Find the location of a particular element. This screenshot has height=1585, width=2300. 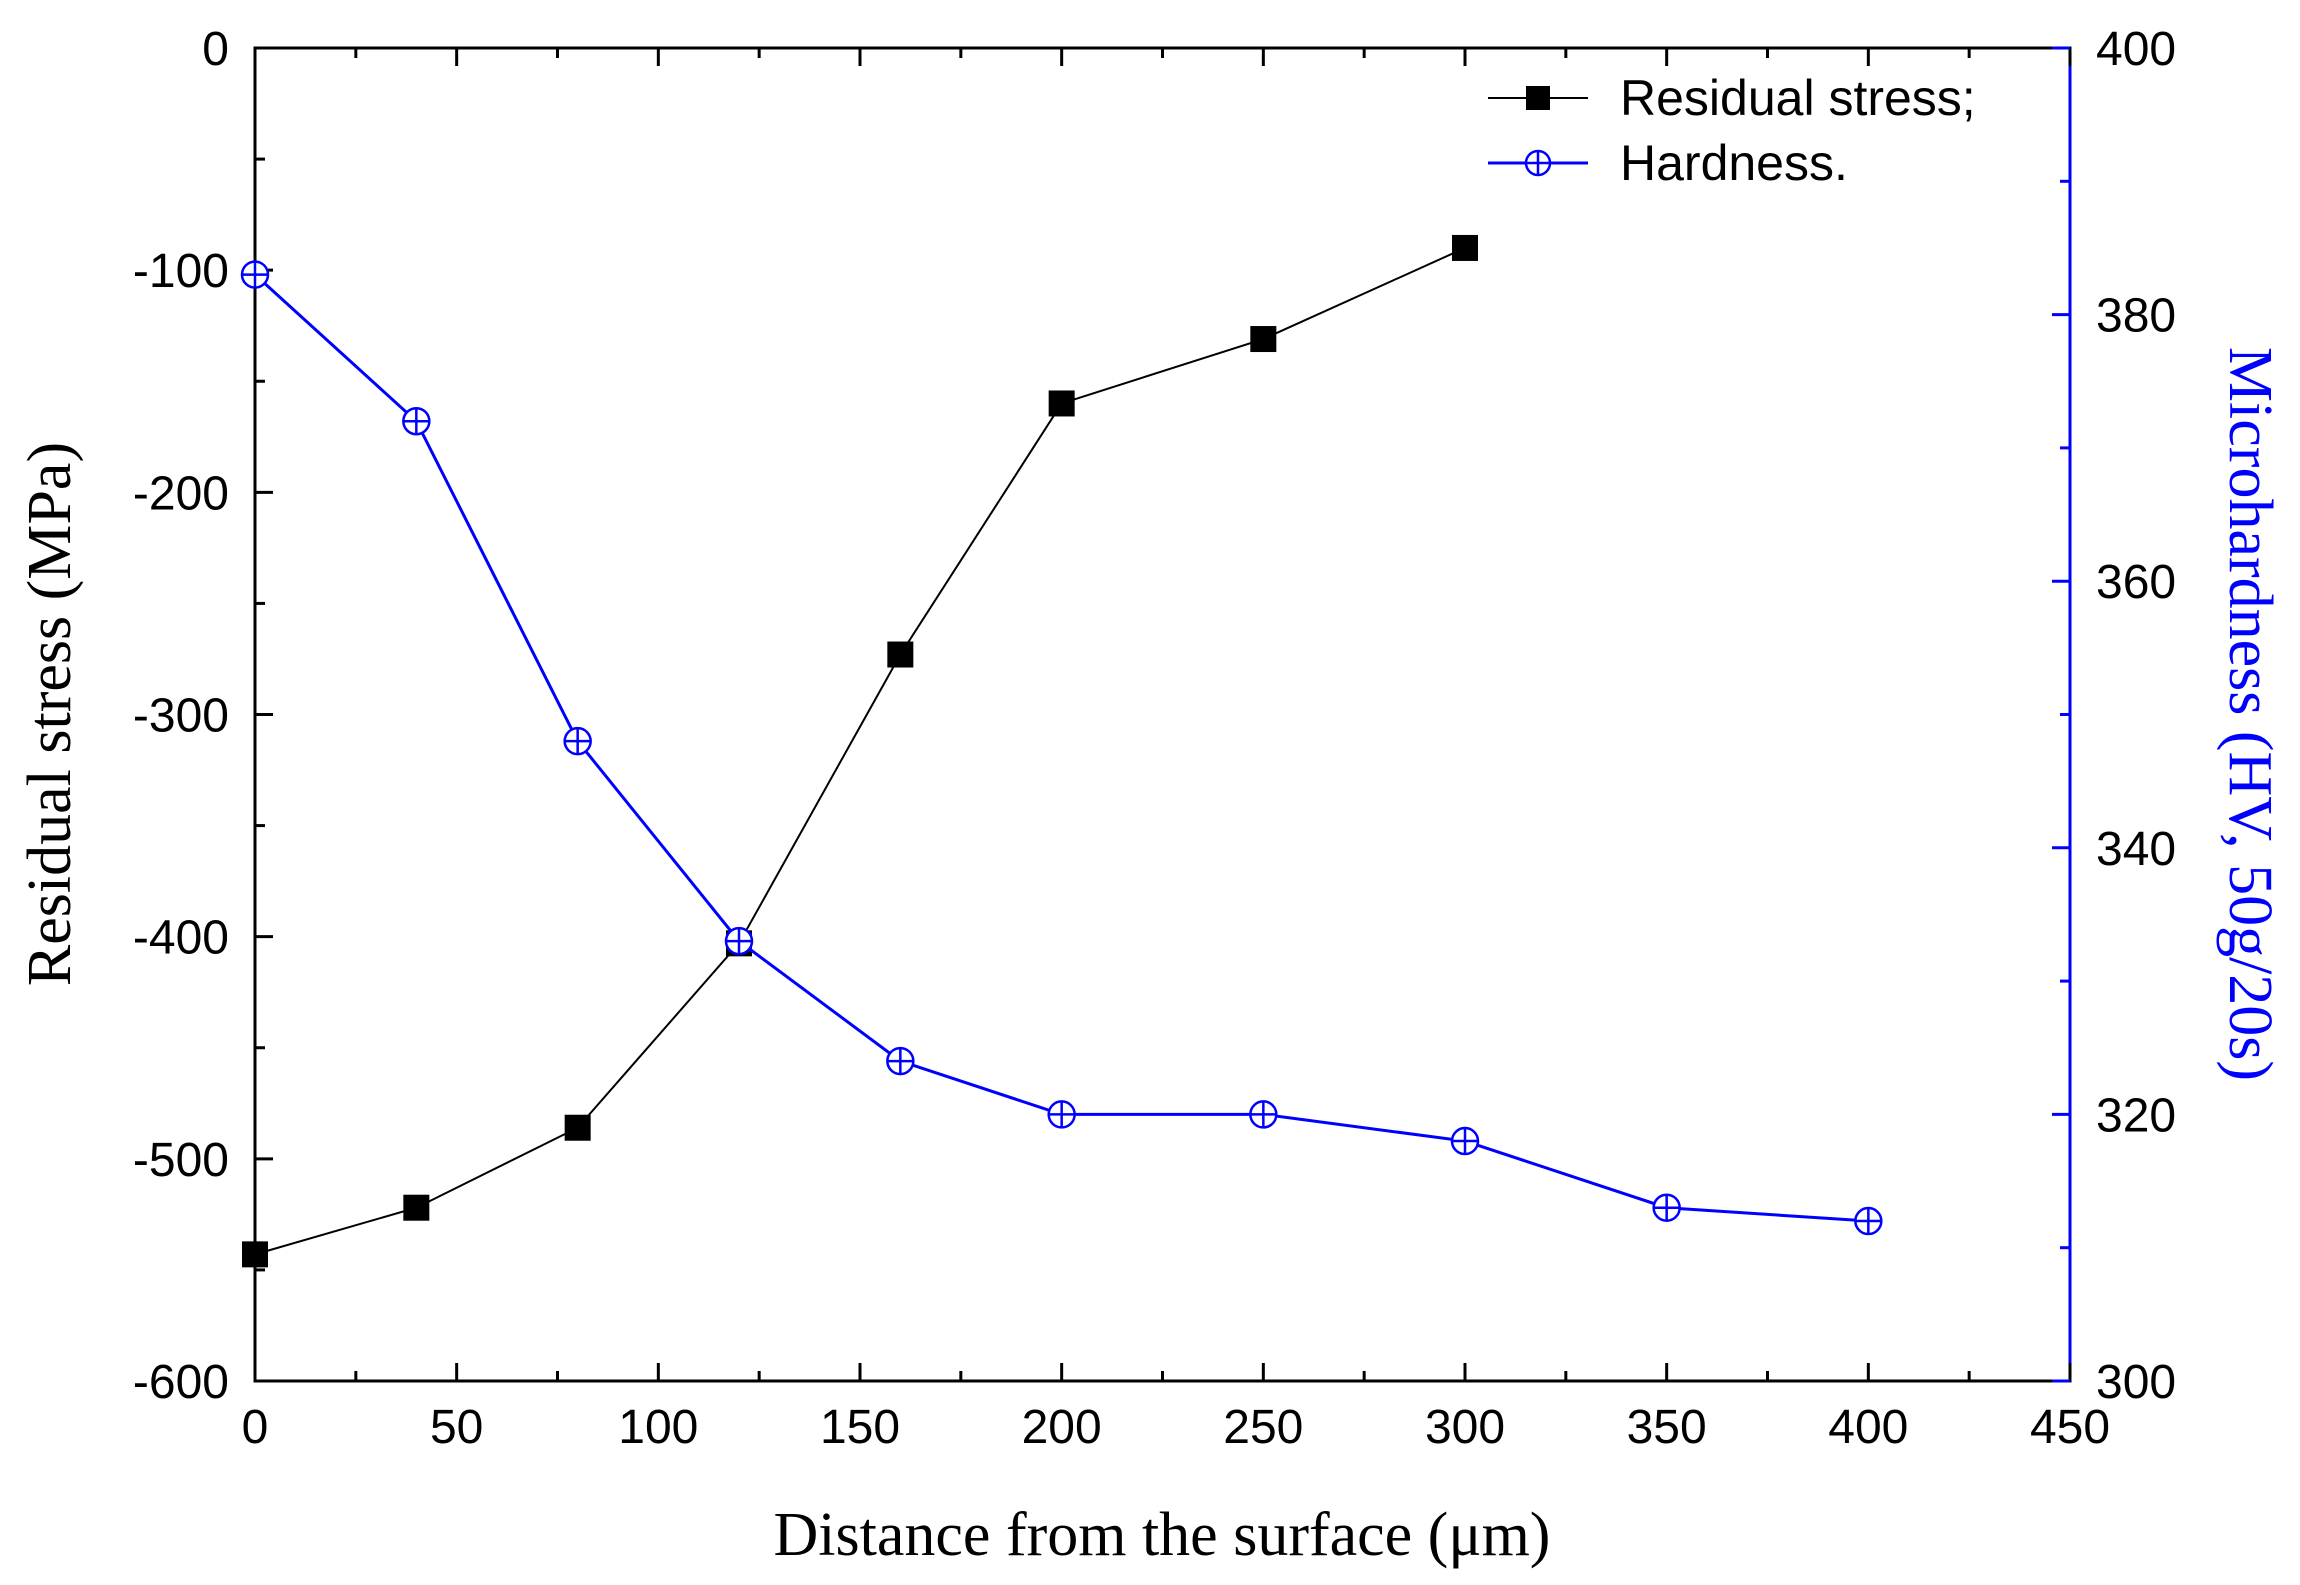

x-tick-label: 300 is located at coordinates (1465, 1427).